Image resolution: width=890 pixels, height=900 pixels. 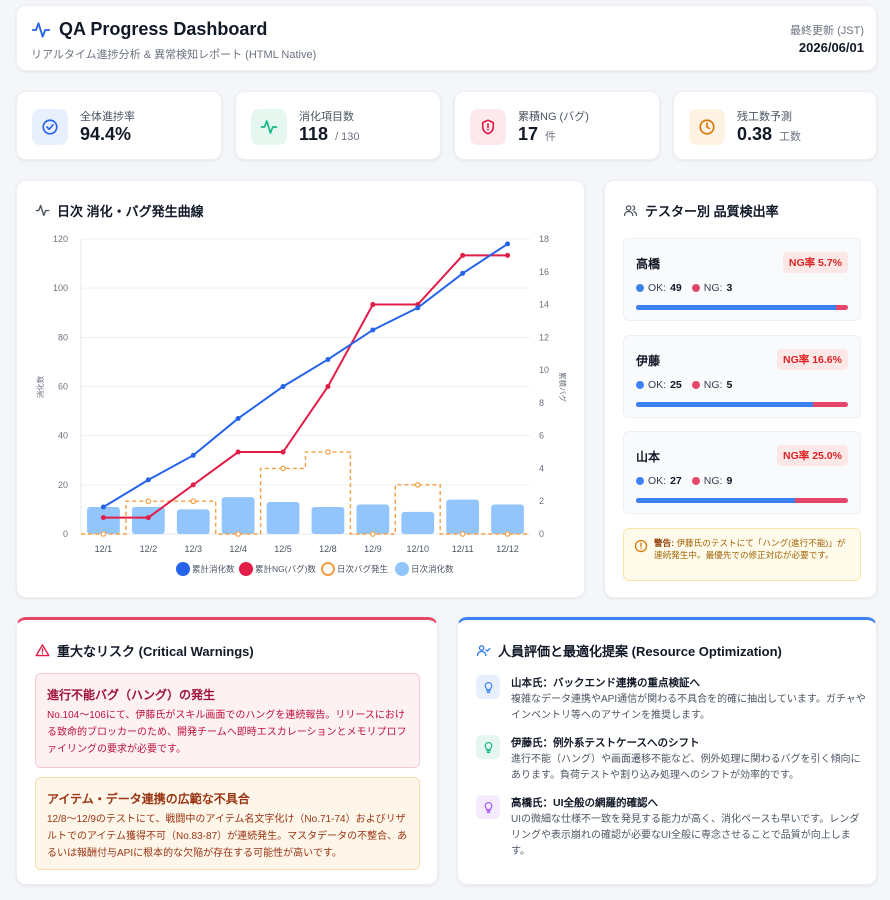 I want to click on ng-rate-badge: NG率 16.6%, so click(x=812, y=359).